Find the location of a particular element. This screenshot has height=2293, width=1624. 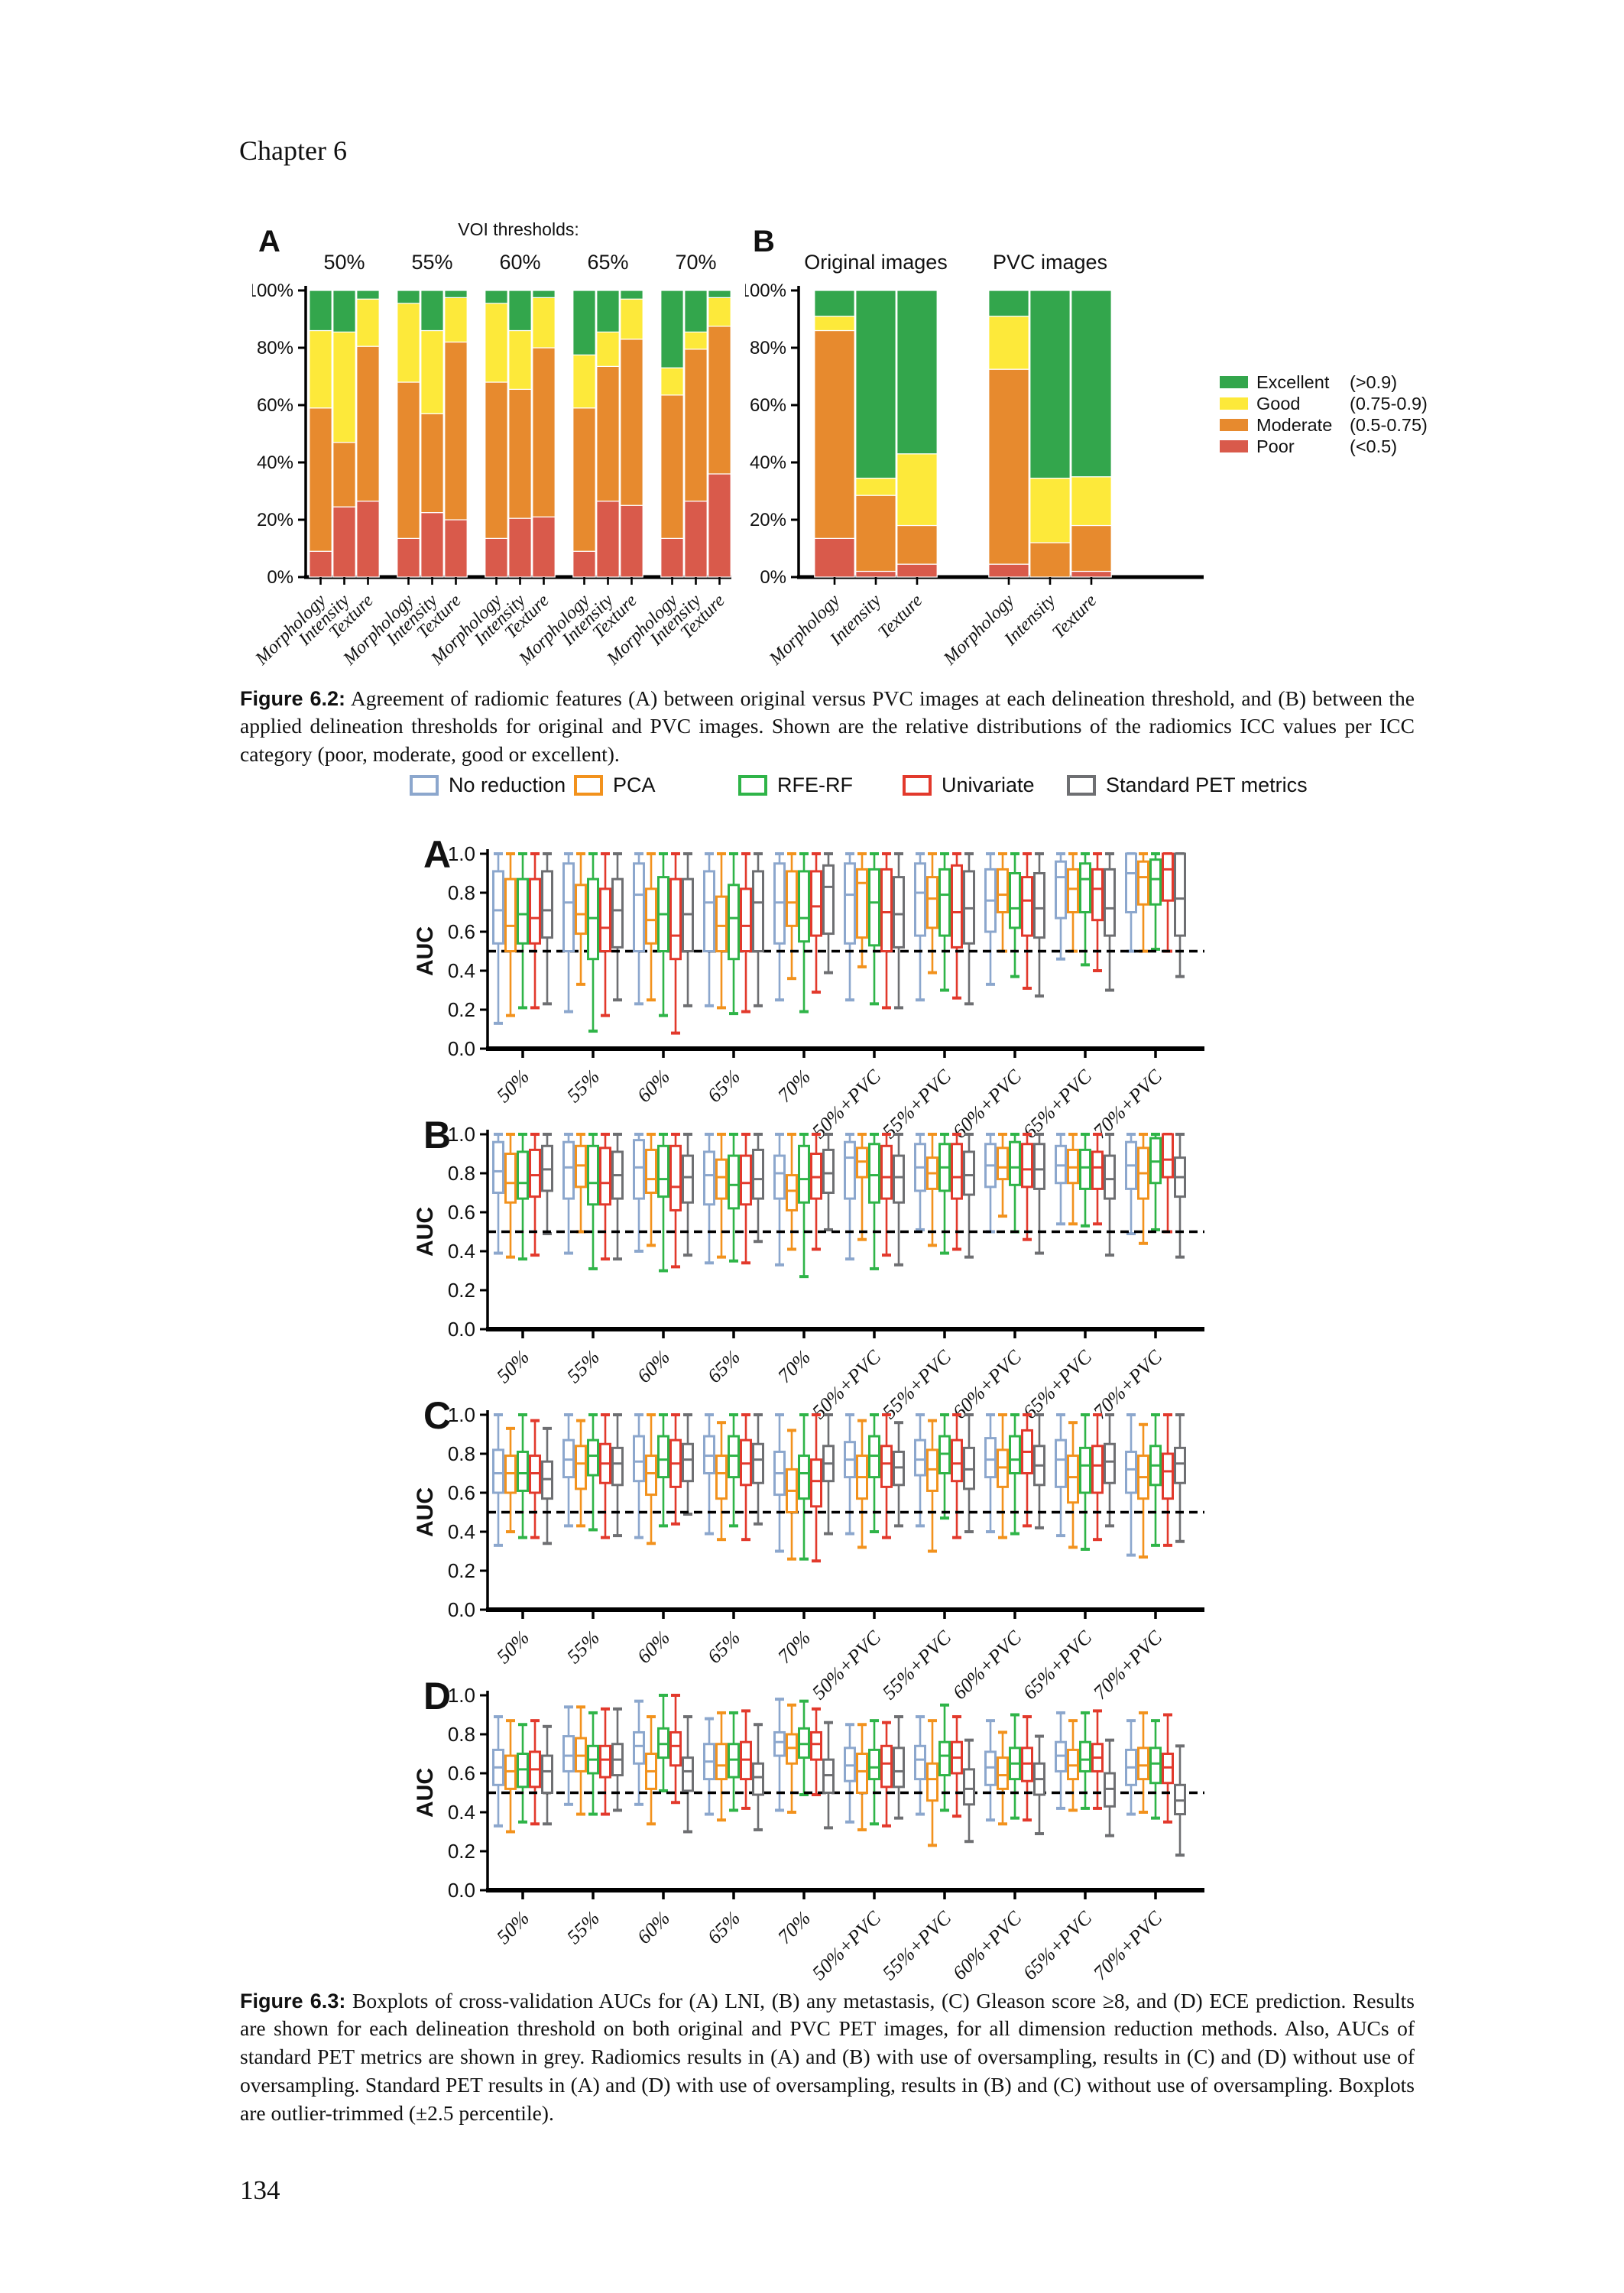

poor-swatch-icon is located at coordinates (1234, 446).